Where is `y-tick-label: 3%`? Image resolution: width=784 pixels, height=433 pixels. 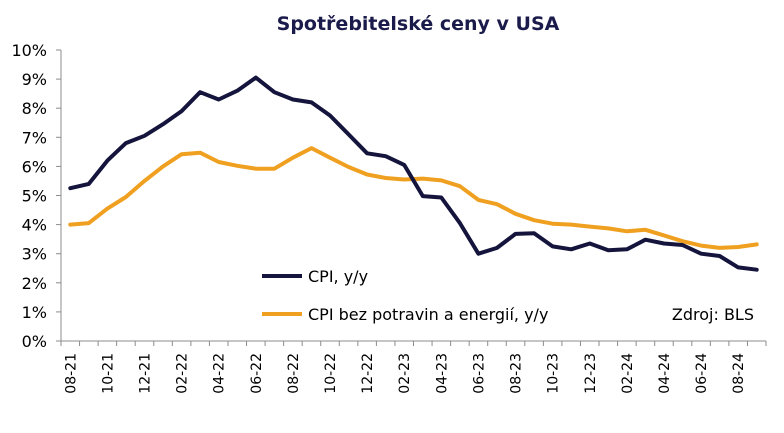 y-tick-label: 3% is located at coordinates (34, 254).